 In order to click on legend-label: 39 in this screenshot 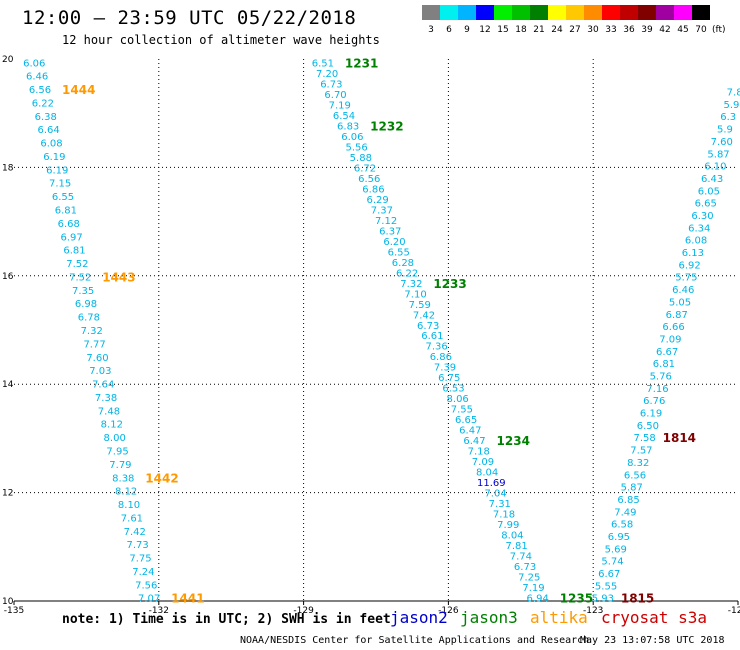, I will do `click(647, 30)`.